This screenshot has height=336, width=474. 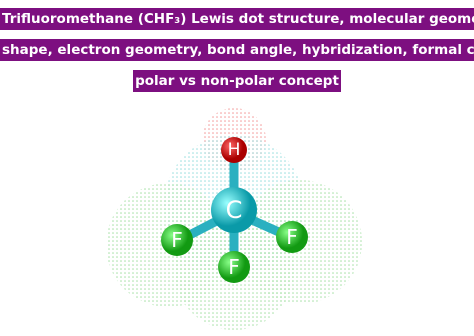 I want to click on title-line: polar vs non-polar concept, so click(x=237, y=81).